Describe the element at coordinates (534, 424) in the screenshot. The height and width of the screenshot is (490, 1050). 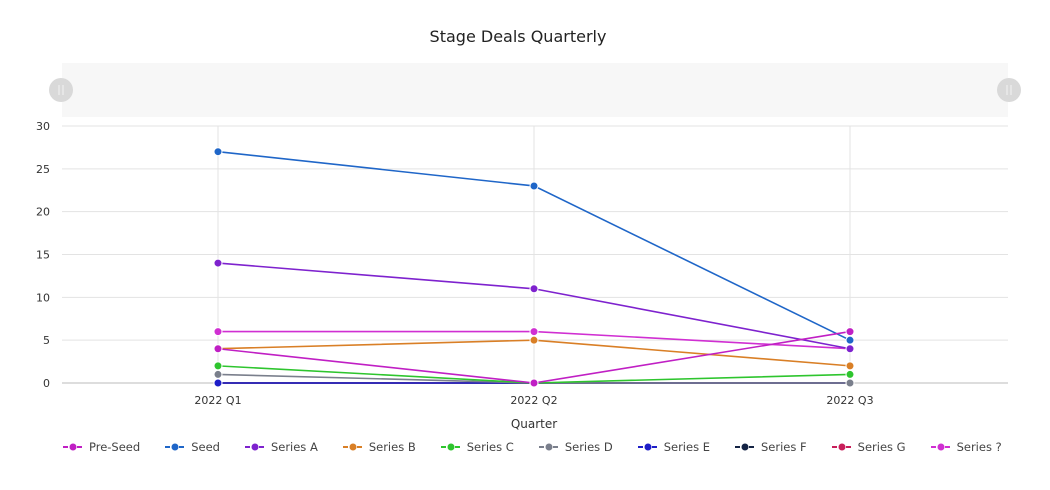
I see `x-axis-label: Quarter` at that location.